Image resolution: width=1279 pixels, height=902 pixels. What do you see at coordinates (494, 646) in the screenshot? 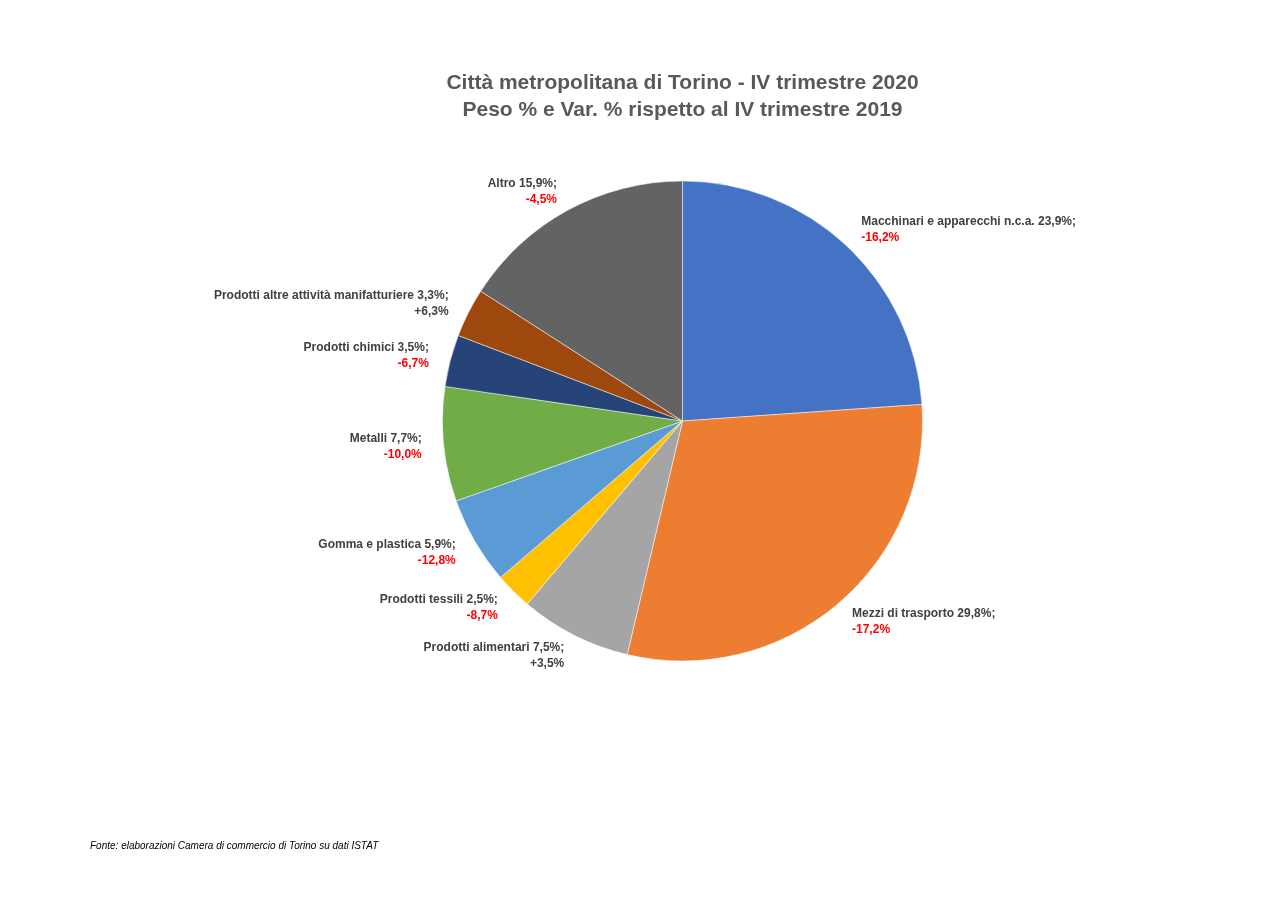
I see `slice-label: Prodotti alimentari 7,5%;` at bounding box center [494, 646].